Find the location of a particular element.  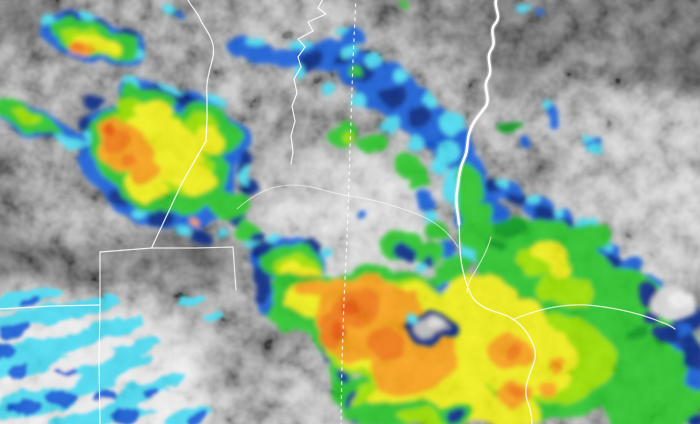

border-faint-central is located at coordinates (347, 216).